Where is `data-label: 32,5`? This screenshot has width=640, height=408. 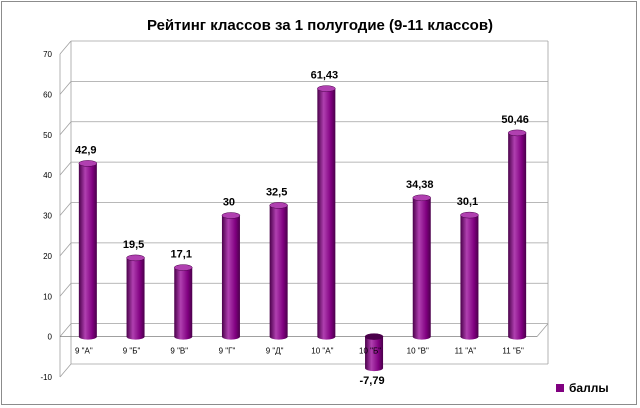
data-label: 32,5 is located at coordinates (276, 192).